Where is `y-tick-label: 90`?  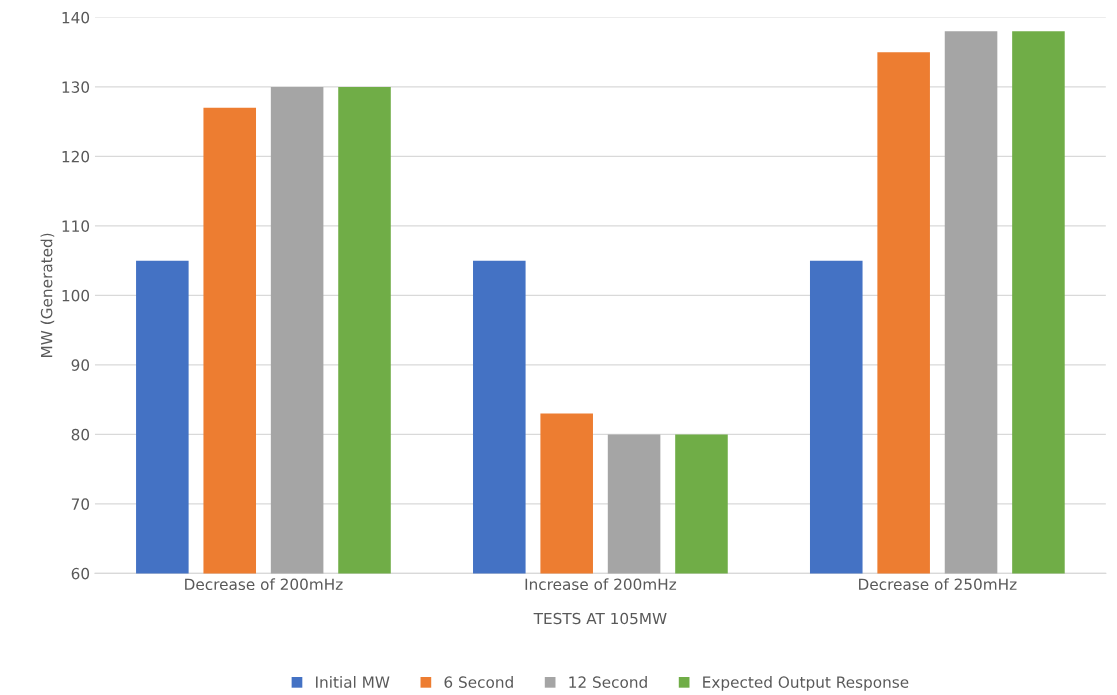 y-tick-label: 90 is located at coordinates (80, 365).